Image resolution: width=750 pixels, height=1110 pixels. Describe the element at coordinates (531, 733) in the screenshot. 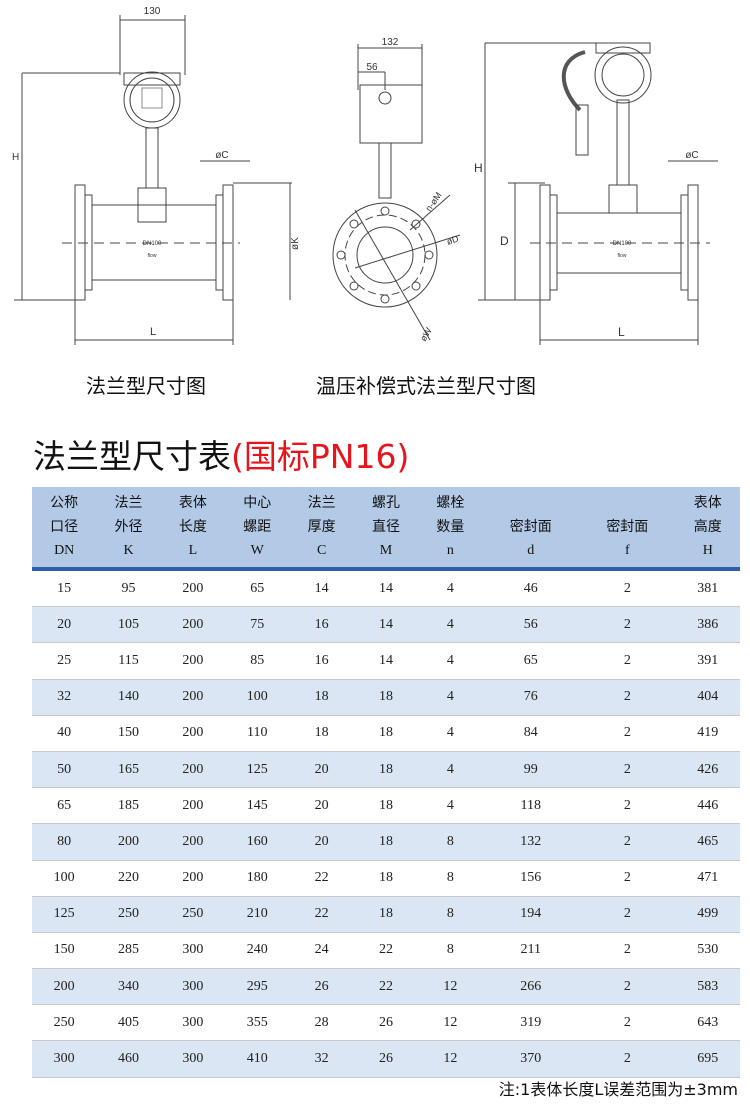

I see `table-cell: 84` at that location.